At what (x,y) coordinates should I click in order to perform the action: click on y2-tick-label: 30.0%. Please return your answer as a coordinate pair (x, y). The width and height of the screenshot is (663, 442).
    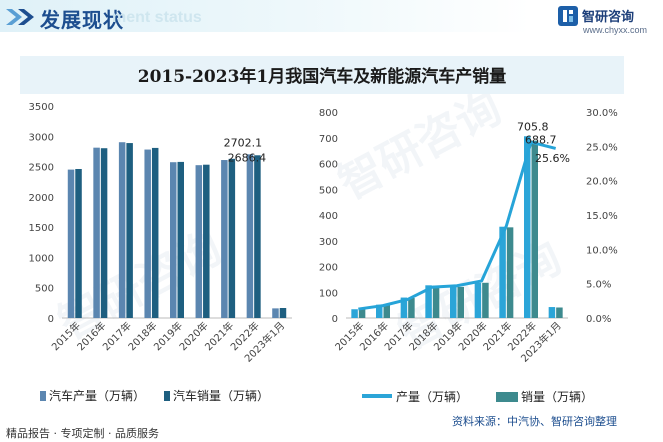
    Looking at the image, I should click on (602, 113).